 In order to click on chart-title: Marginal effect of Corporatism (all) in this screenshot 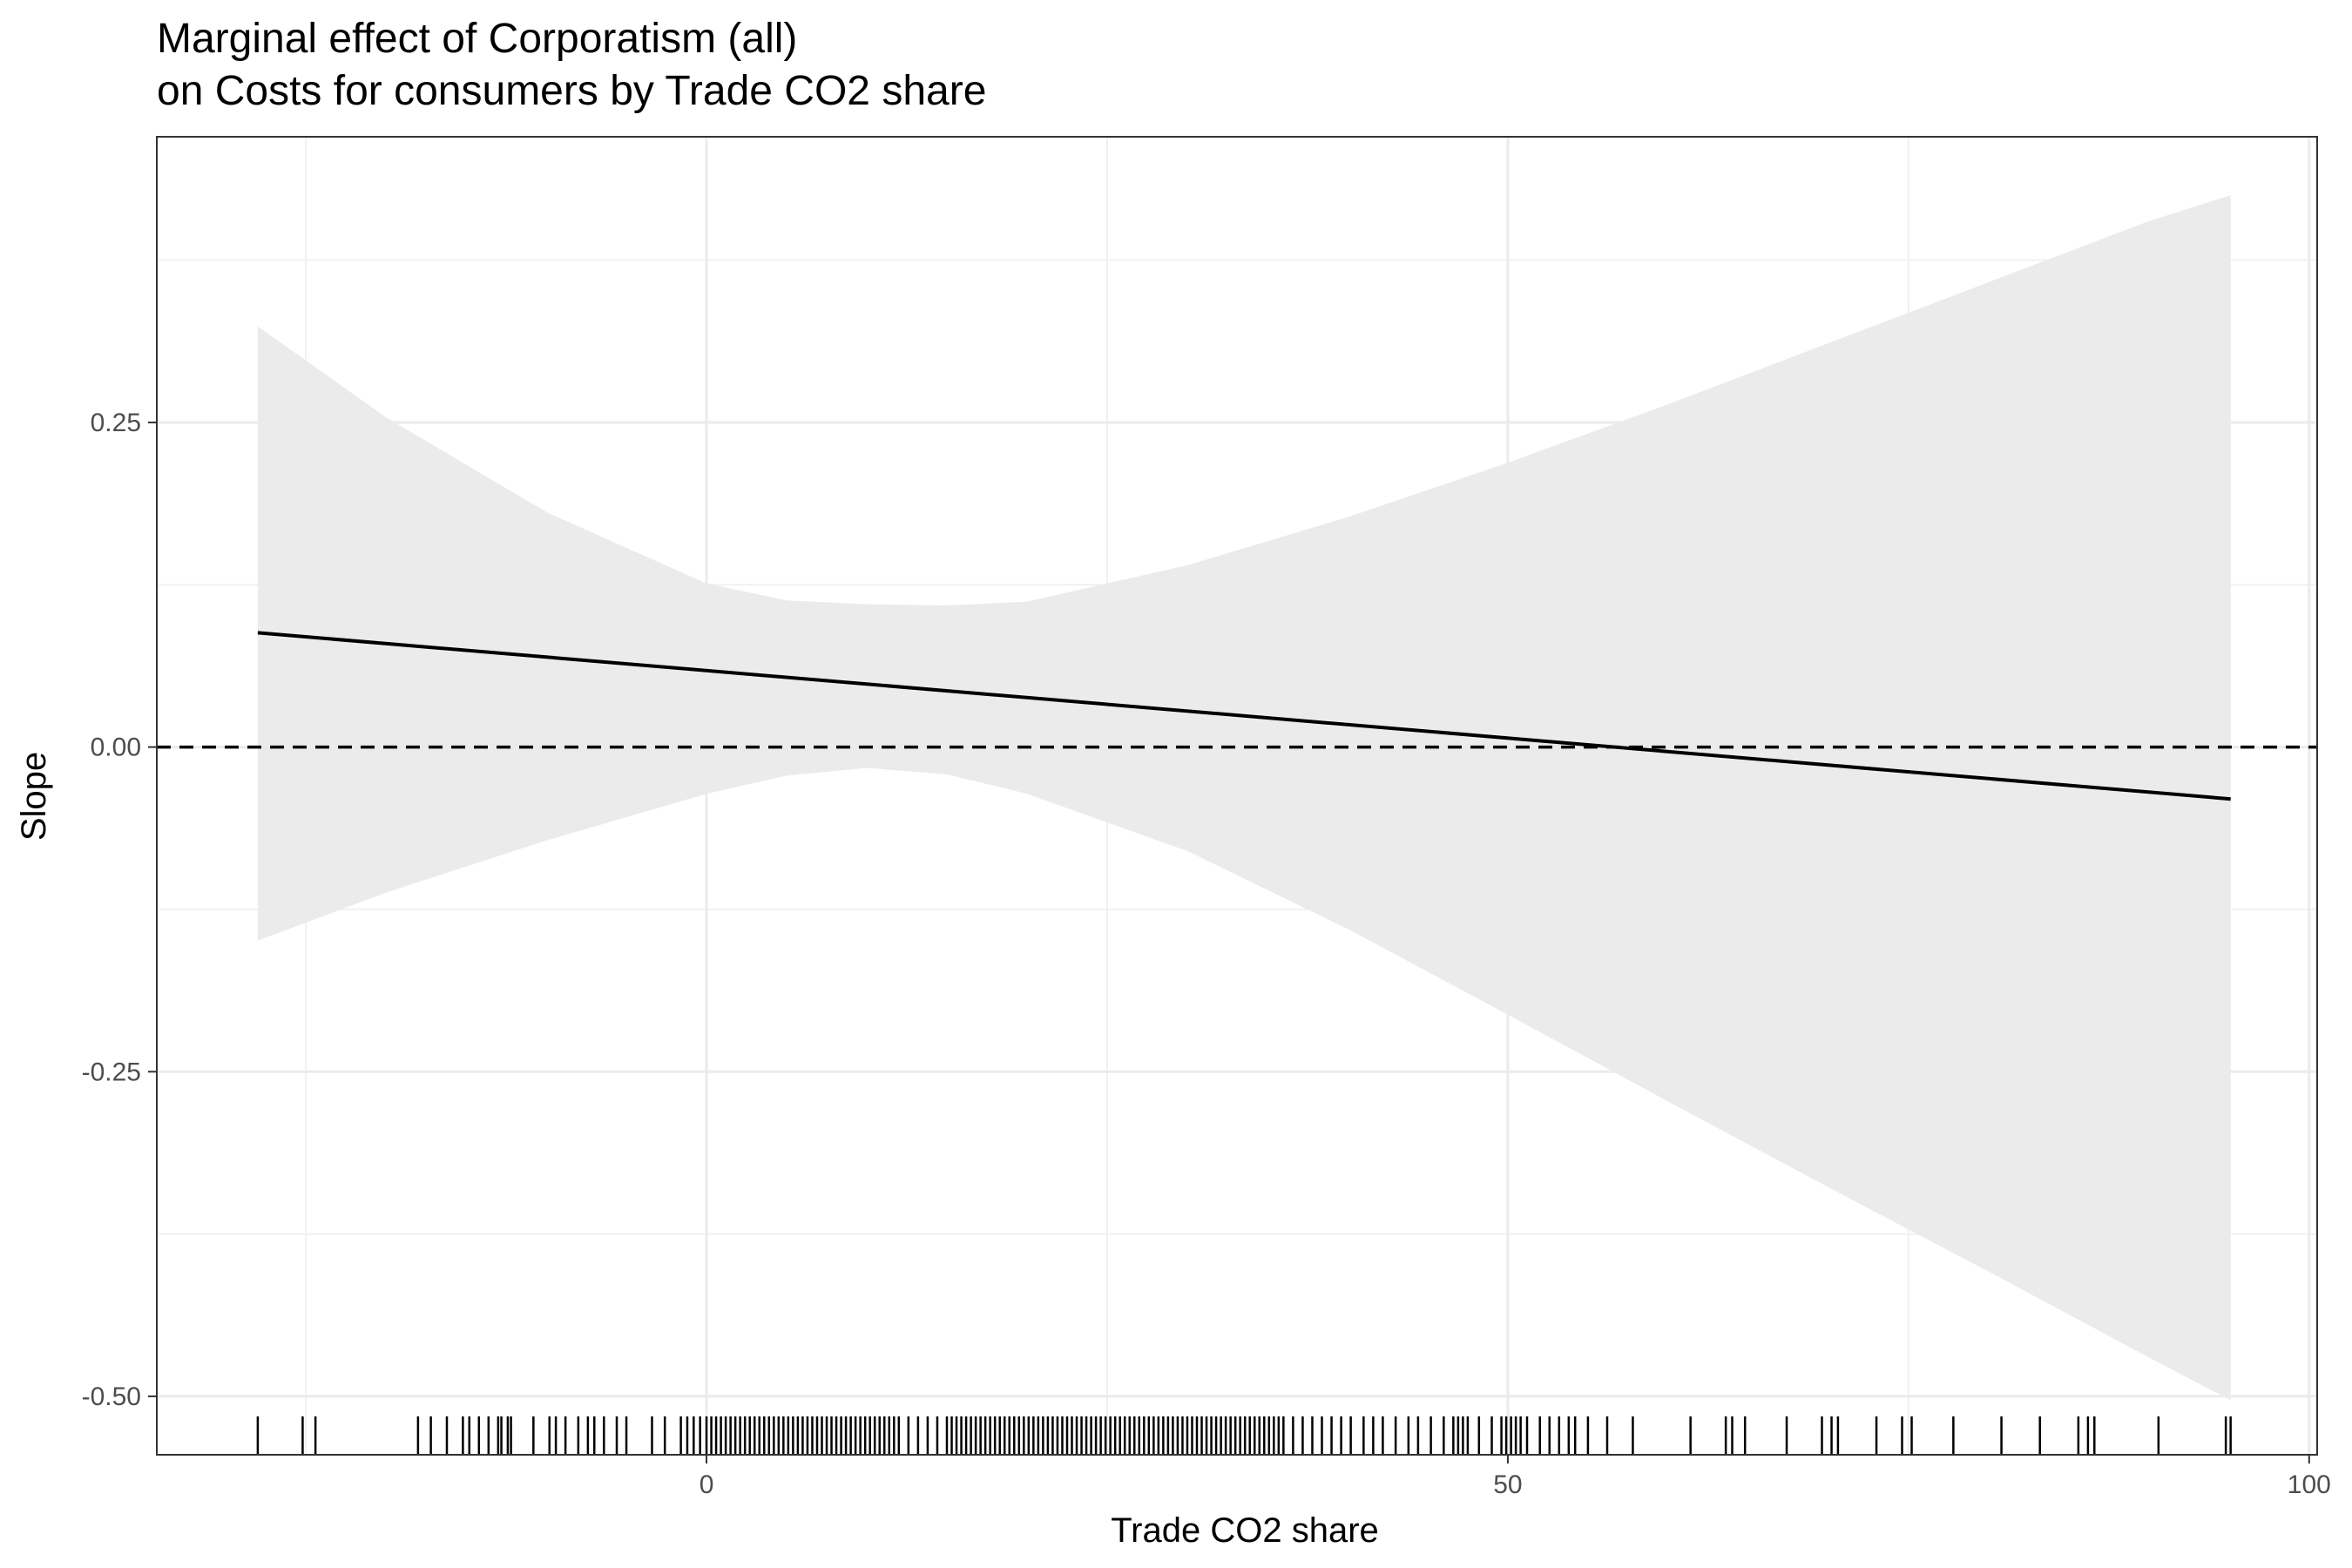, I will do `click(477, 39)`.